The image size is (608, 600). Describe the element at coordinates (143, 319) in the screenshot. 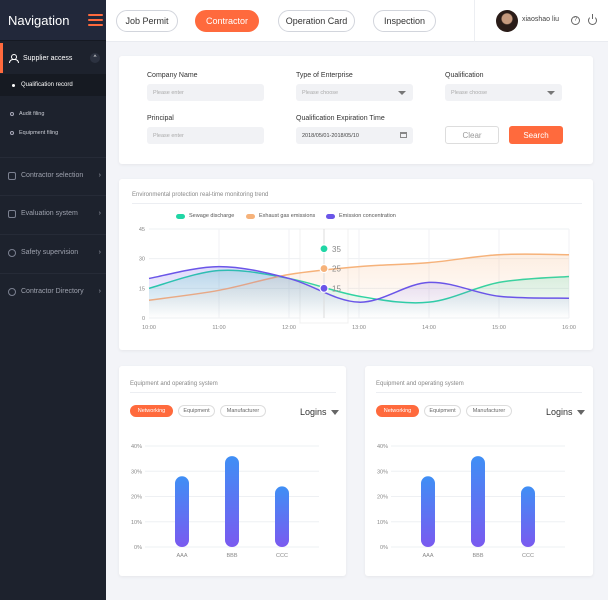

I see `y-tick-label: 0` at that location.